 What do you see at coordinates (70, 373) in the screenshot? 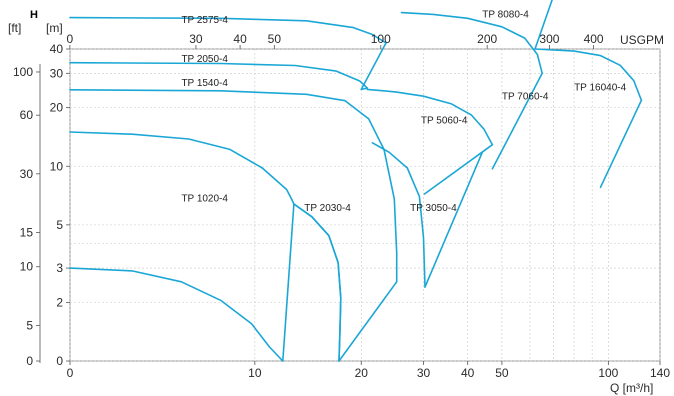
I see `q-tick-label: 0` at bounding box center [70, 373].